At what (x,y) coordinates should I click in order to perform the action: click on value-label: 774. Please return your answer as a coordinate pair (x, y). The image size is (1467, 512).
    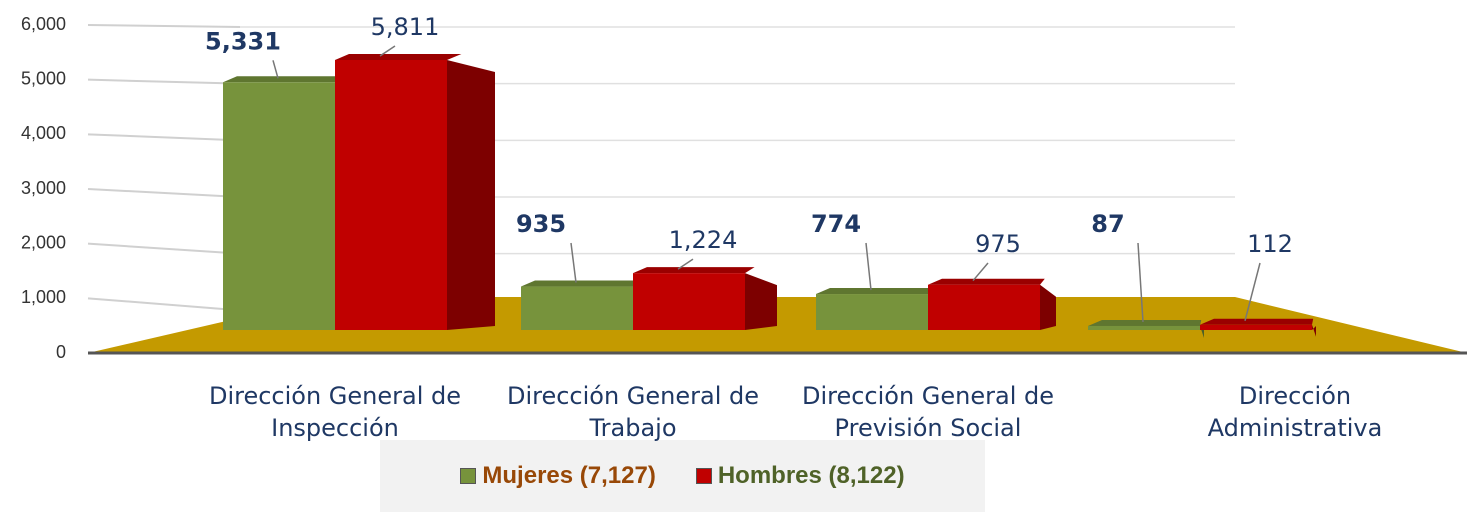
    Looking at the image, I should click on (836, 224).